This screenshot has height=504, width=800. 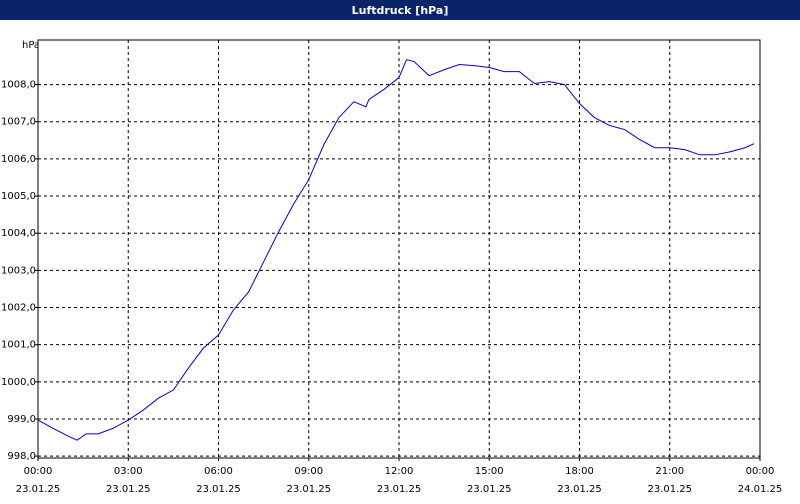 I want to click on x-tick-label: 03:00, so click(x=128, y=471).